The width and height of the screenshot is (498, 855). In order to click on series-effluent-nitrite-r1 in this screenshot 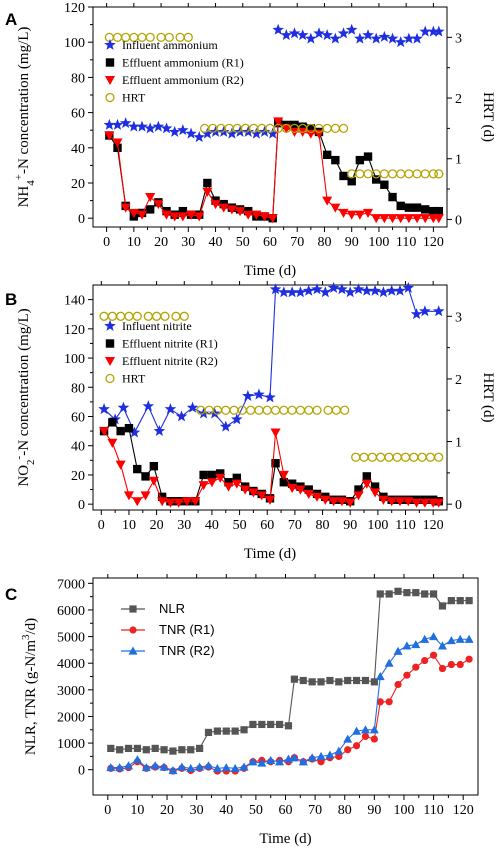, I will do `click(271, 462)`.